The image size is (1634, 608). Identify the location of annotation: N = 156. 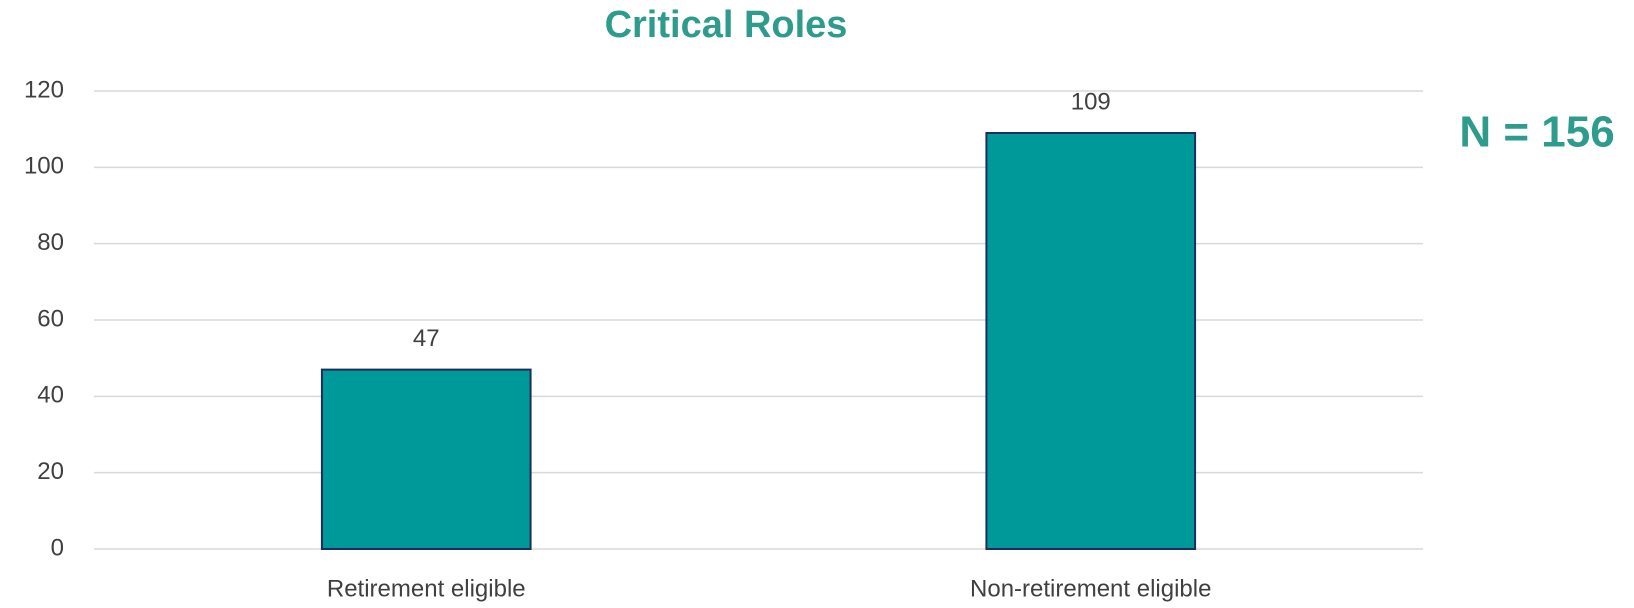
(1536, 132).